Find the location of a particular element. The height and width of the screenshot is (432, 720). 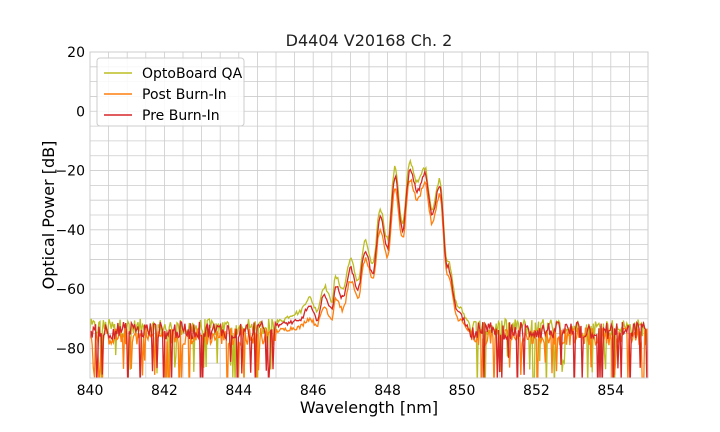

x-tick-label: 846 is located at coordinates (313, 391).